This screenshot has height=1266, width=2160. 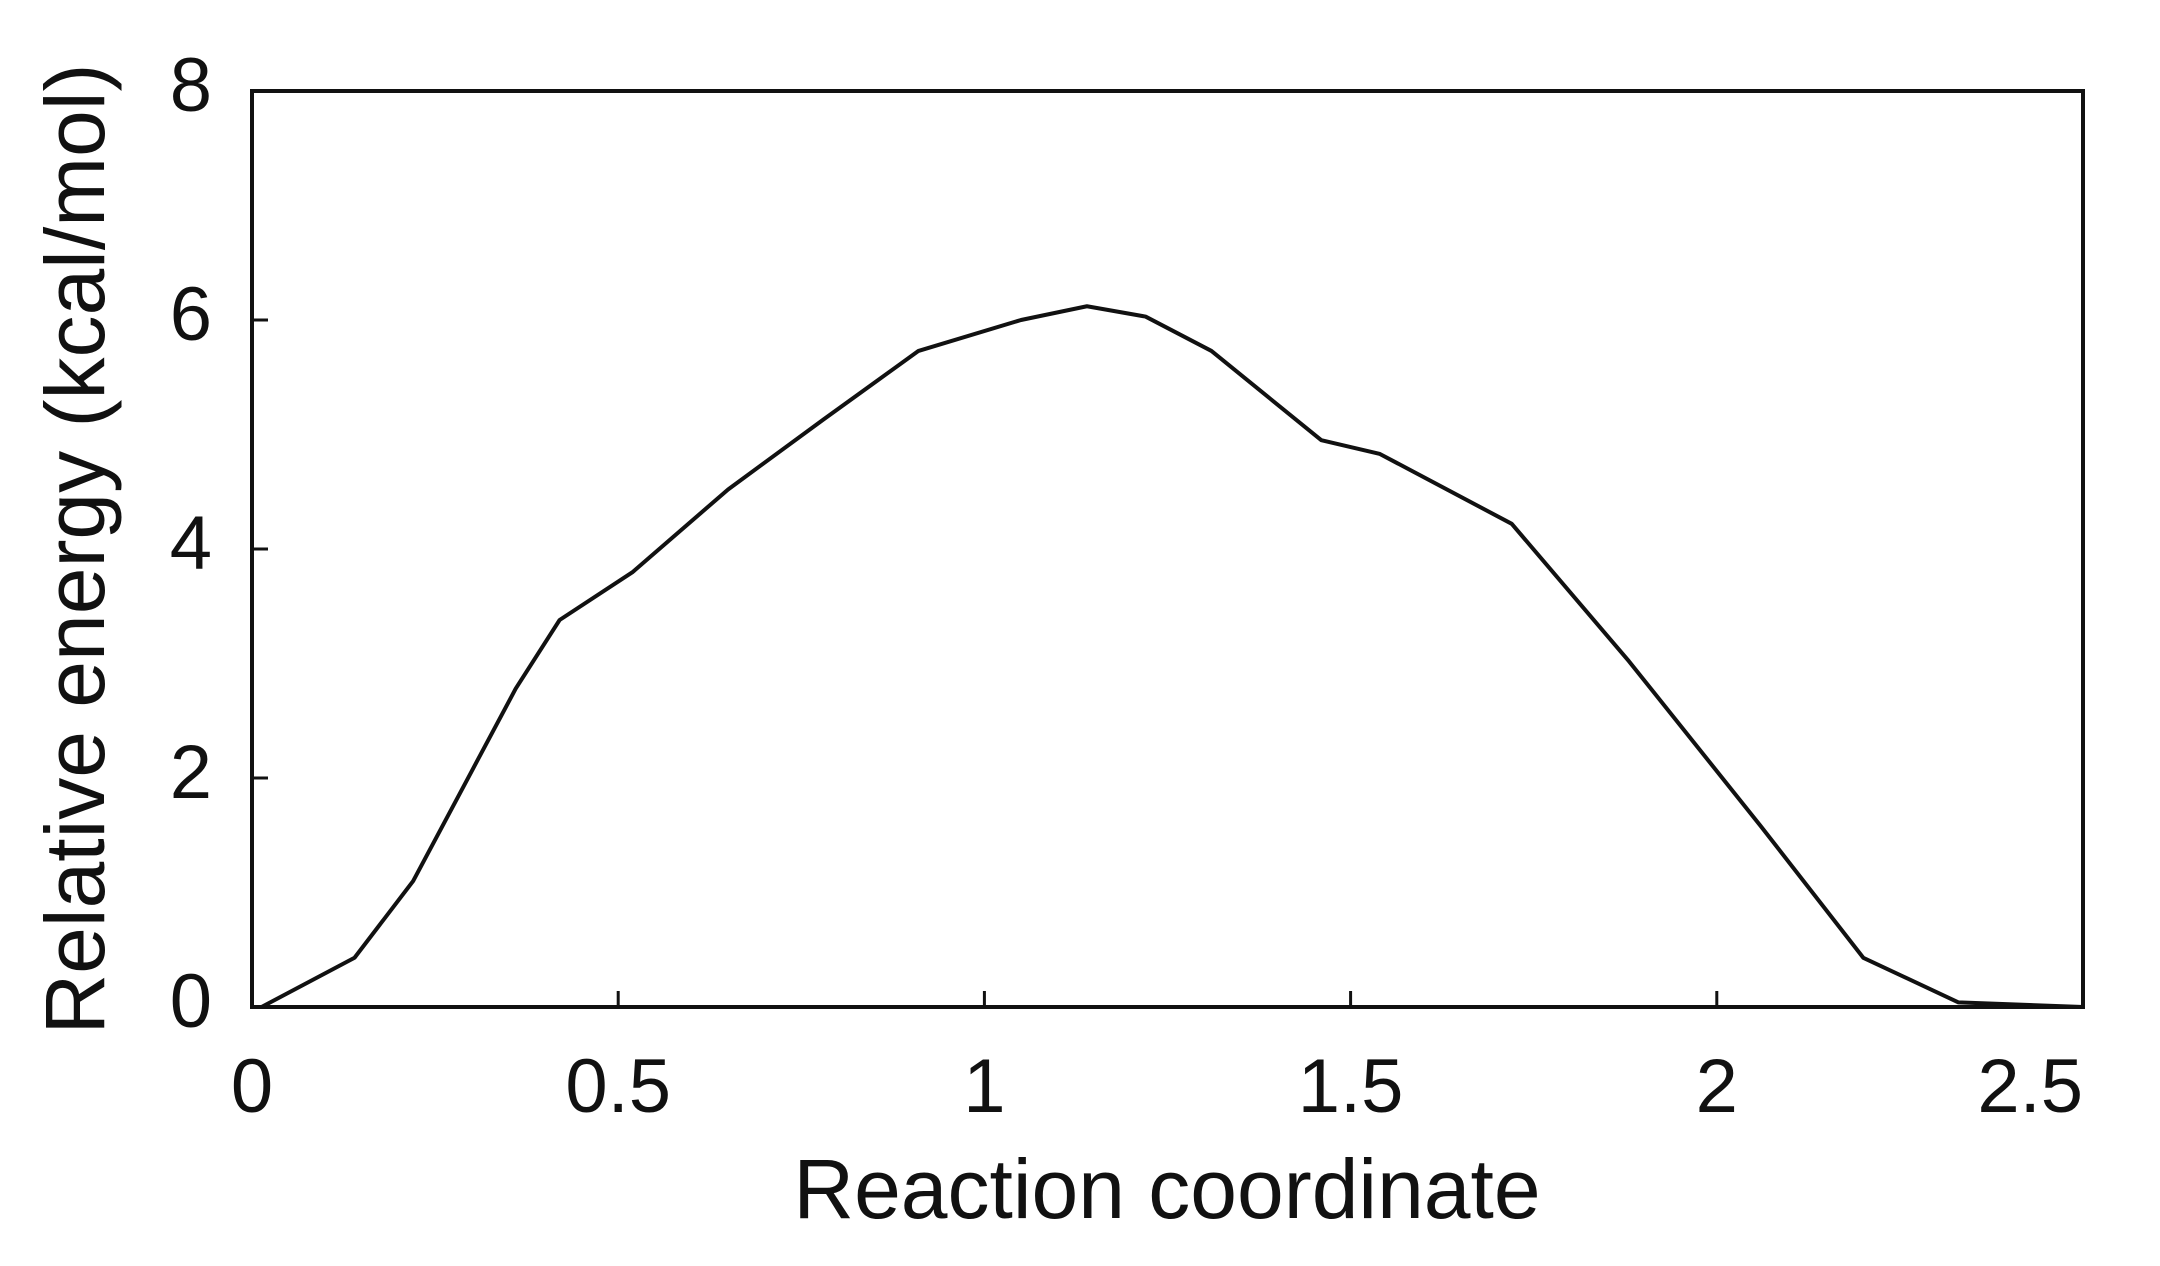 What do you see at coordinates (75, 548) in the screenshot?
I see `y-axis-label: Relative energy (kcal/mol)` at bounding box center [75, 548].